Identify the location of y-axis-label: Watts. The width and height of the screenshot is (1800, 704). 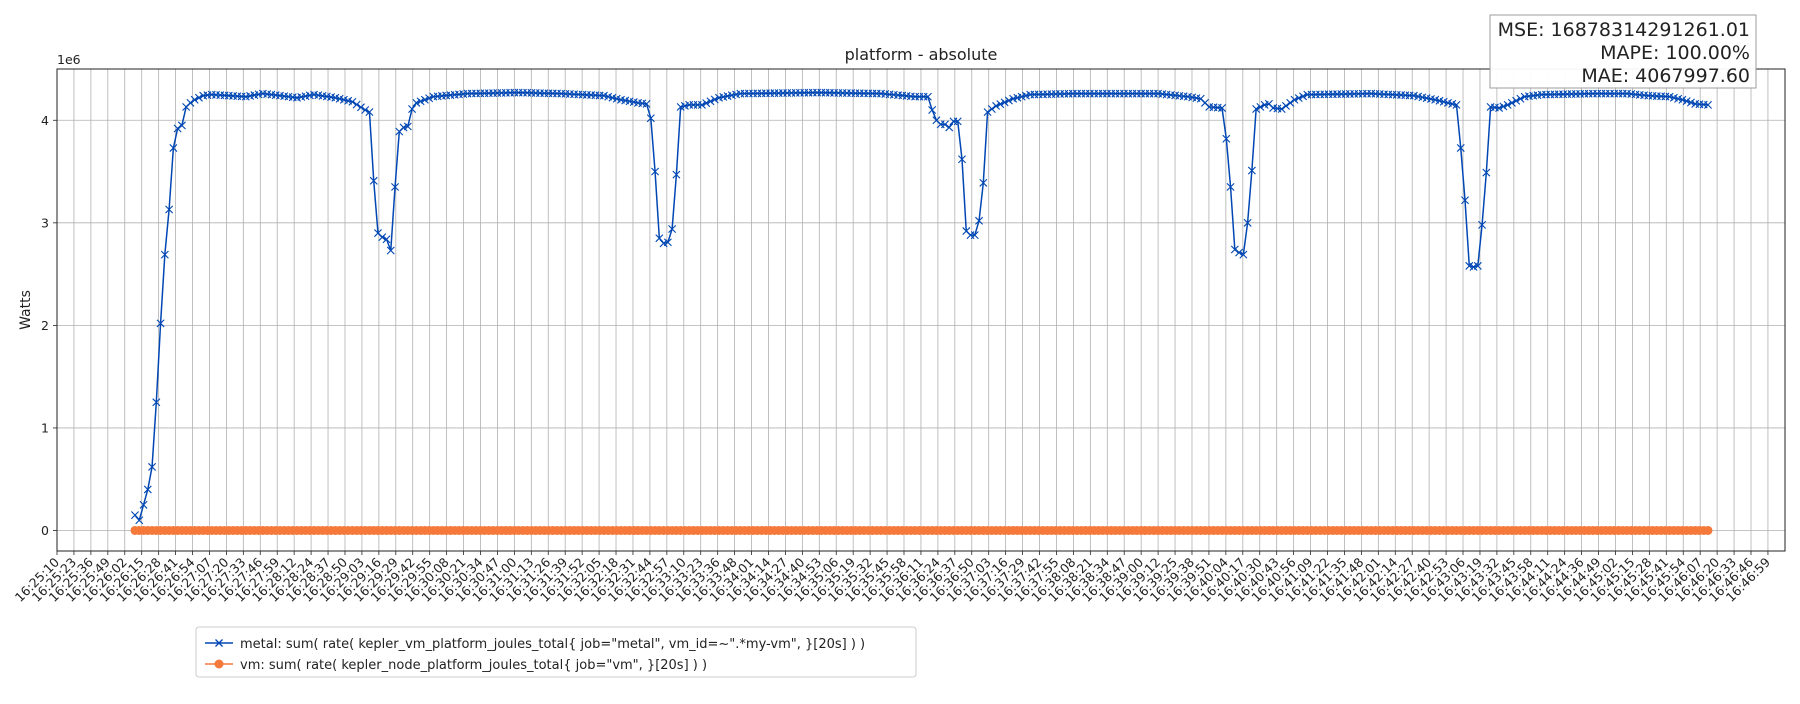
(26, 310).